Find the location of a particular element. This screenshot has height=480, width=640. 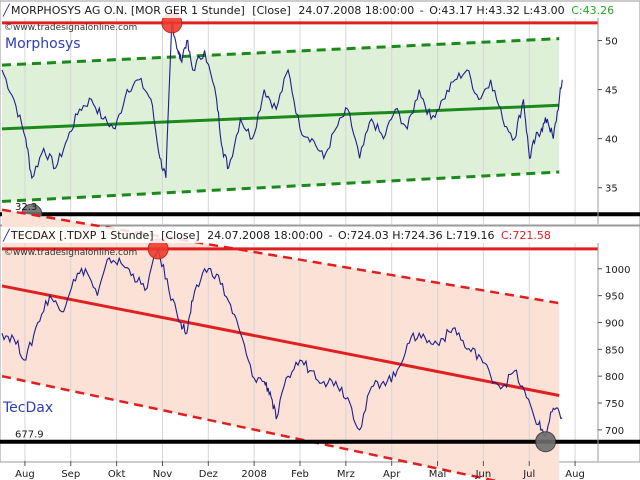

morphosys-y-tick-label: 35 is located at coordinates (611, 189).